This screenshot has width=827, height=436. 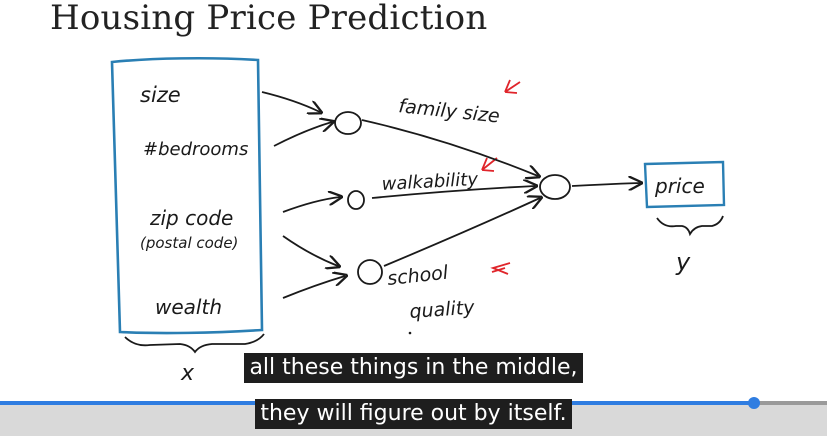 What do you see at coordinates (448, 111) in the screenshot?
I see `hidden-label-family-size: family size` at bounding box center [448, 111].